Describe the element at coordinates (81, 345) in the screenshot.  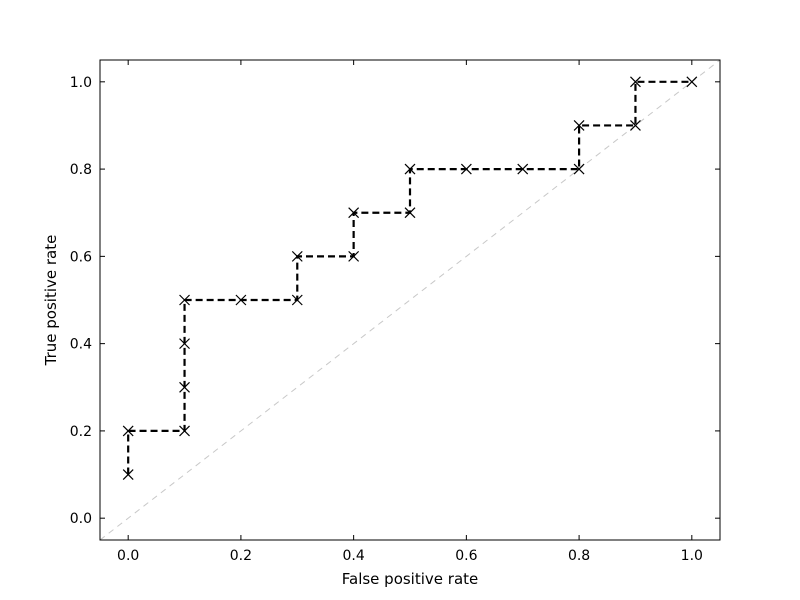
I see `y-tick-label: 0.4` at that location.